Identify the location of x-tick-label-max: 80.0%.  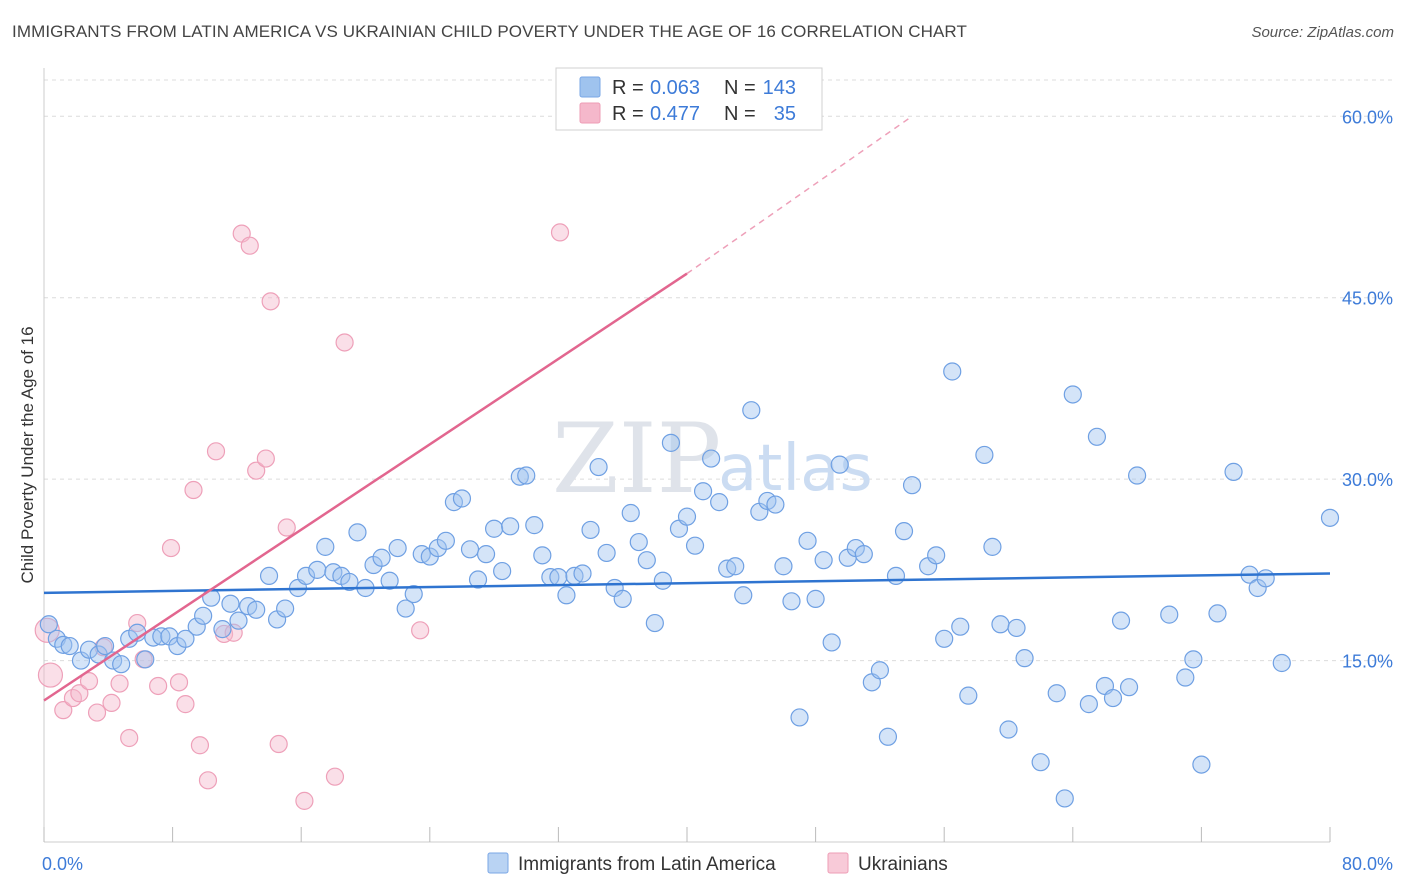
(1367, 864).